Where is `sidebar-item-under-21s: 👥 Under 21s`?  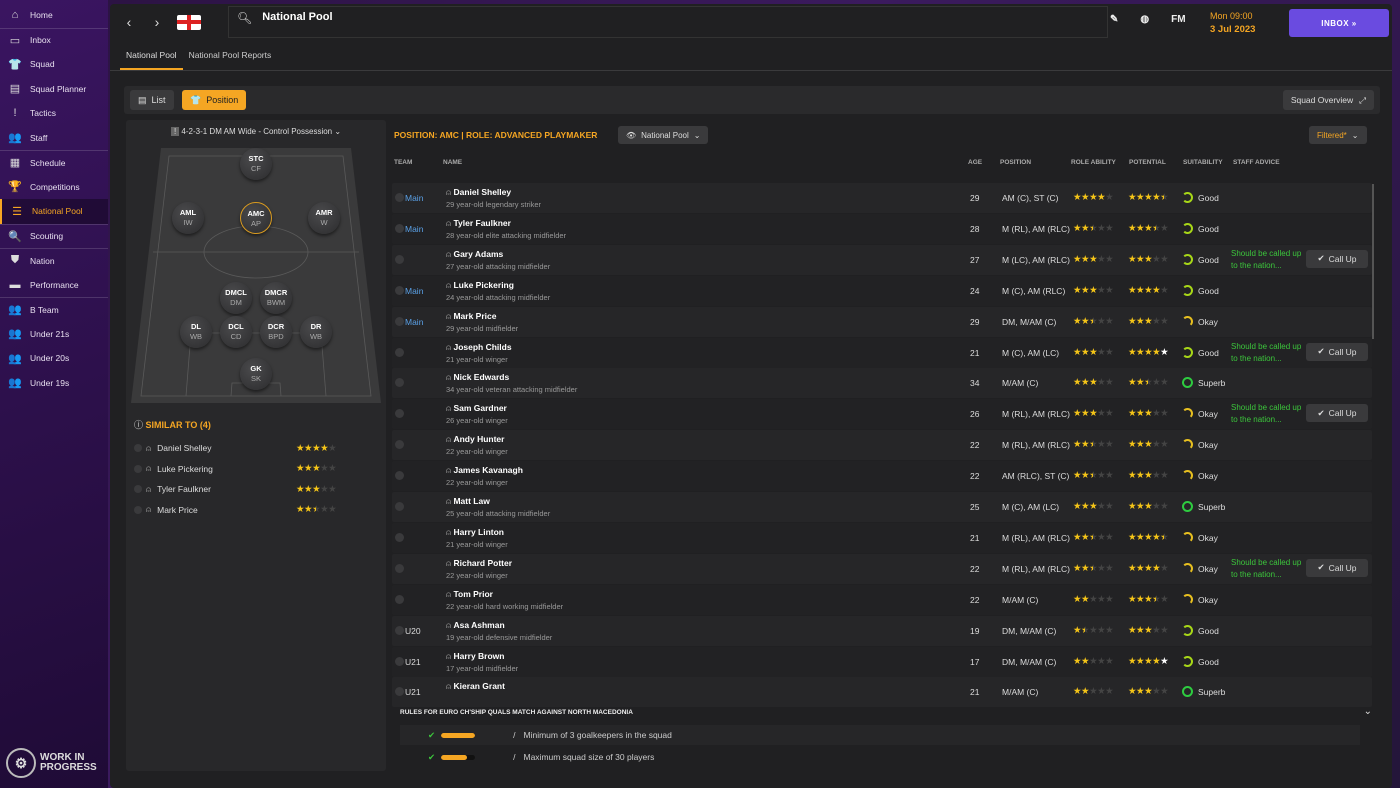 sidebar-item-under-21s: 👥 Under 21s is located at coordinates (54, 334).